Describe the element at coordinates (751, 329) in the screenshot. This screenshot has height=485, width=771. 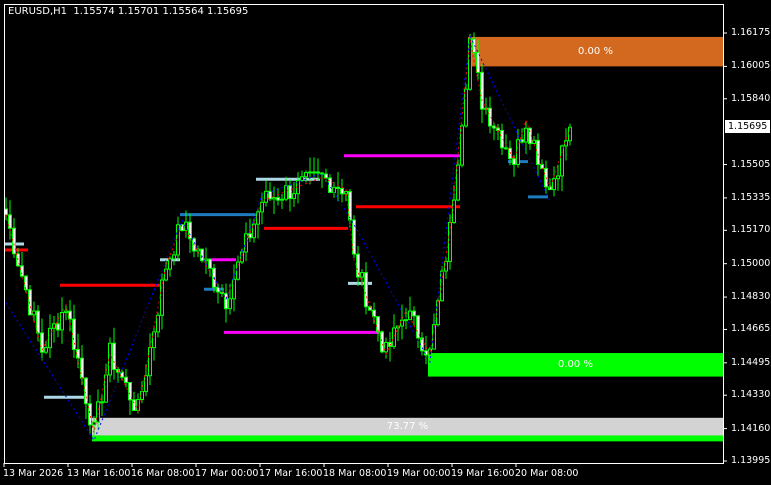
I see `price-tick-label: 1.14665` at that location.